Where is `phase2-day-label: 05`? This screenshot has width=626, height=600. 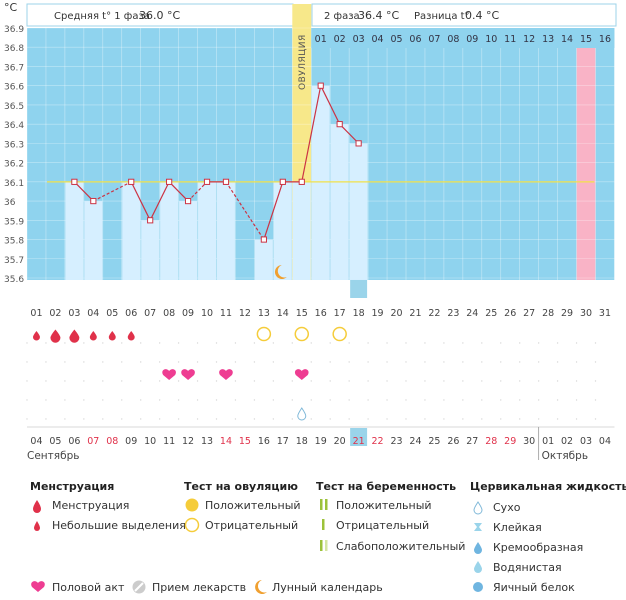 phase2-day-label: 05 is located at coordinates (396, 39).